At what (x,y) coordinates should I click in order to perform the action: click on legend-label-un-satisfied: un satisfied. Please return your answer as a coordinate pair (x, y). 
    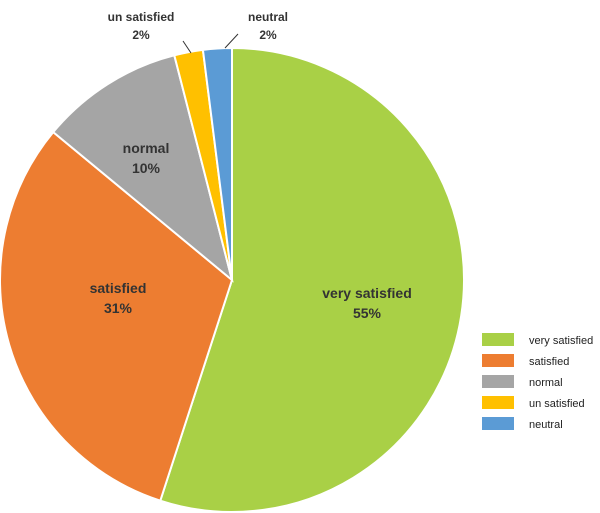
    Looking at the image, I should click on (557, 404).